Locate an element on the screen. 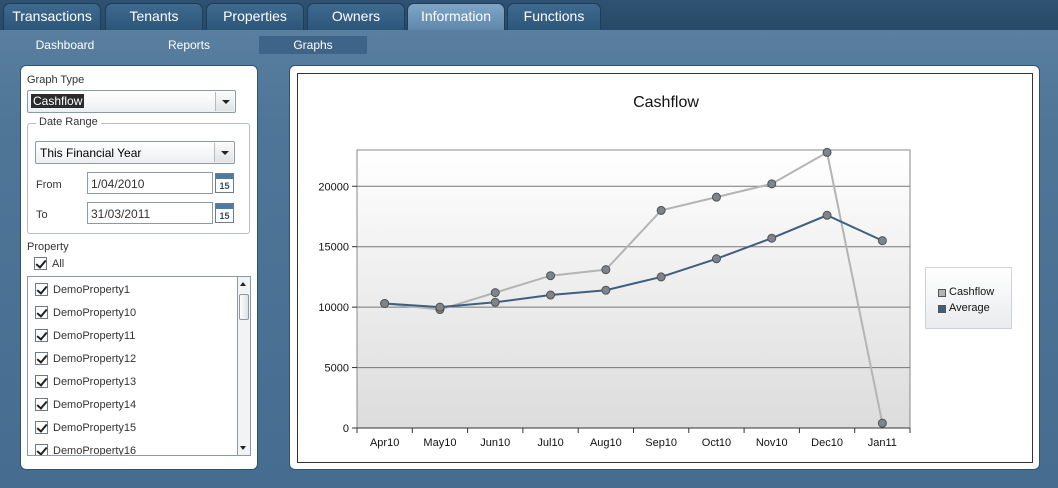  x-tick-label: Dec10 is located at coordinates (827, 443).